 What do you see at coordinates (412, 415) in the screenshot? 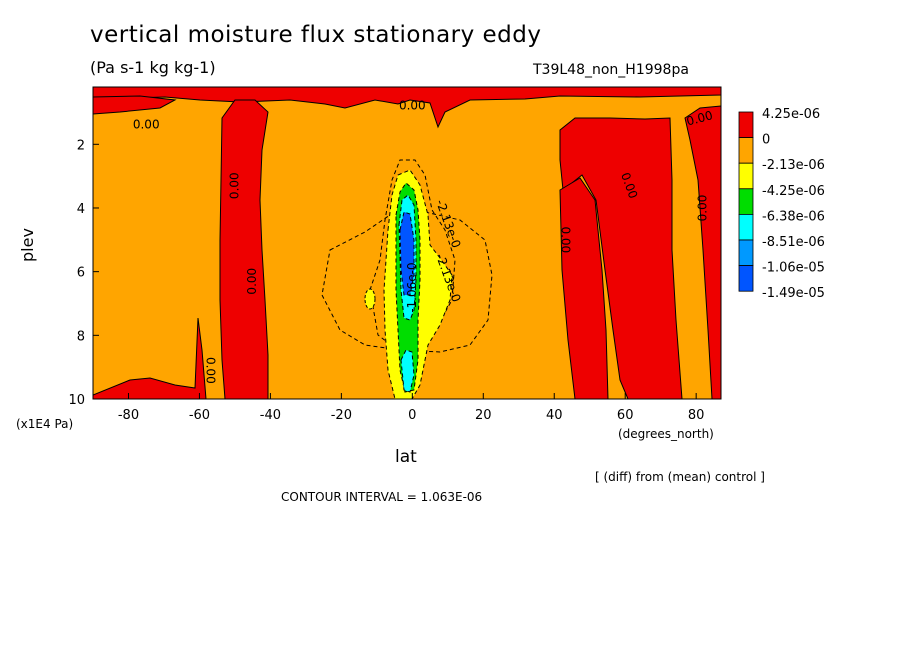
I see `x-tick-label: 0` at bounding box center [412, 415].